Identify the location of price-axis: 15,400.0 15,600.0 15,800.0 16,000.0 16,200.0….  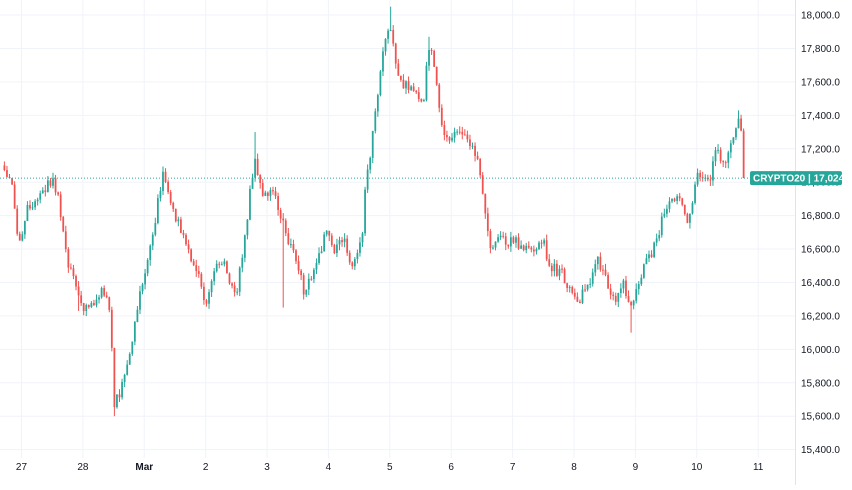
(820, 234).